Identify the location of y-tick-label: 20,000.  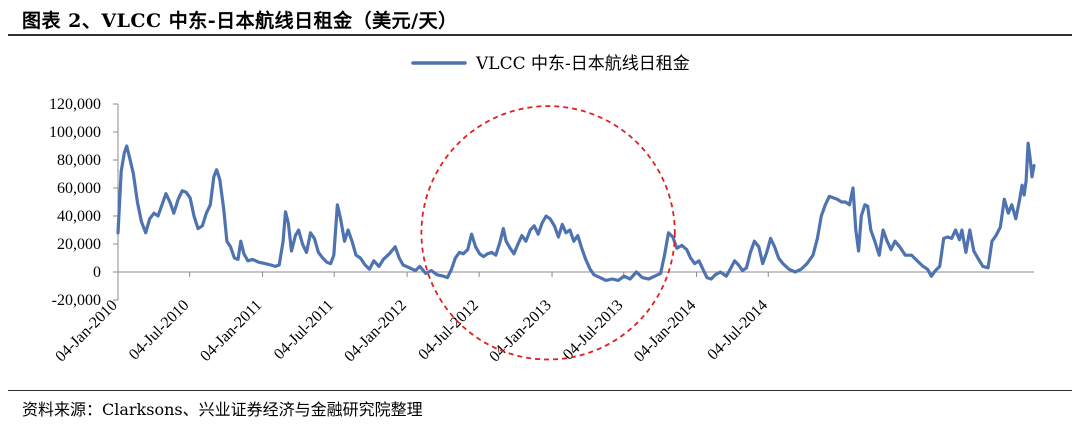
(79, 244).